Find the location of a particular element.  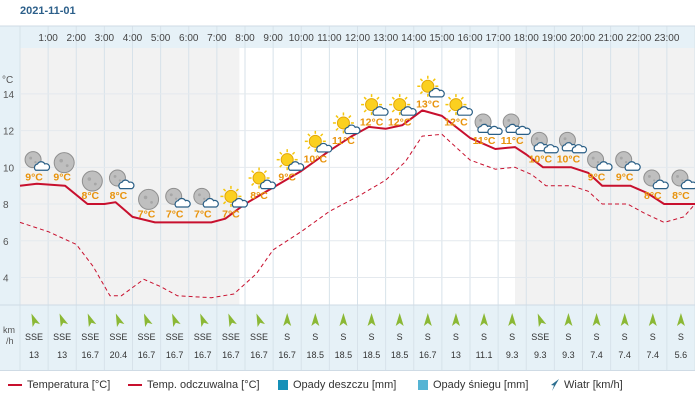

wind-speed-label: 13 is located at coordinates (34, 355).